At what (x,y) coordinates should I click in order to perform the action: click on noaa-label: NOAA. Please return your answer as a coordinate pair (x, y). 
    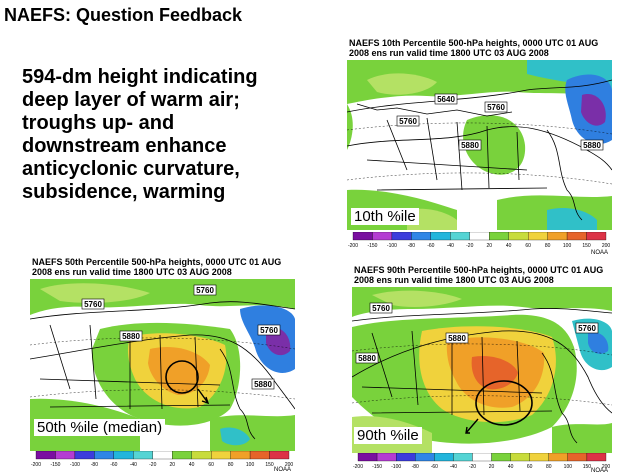
    Looking at the image, I should click on (599, 471).